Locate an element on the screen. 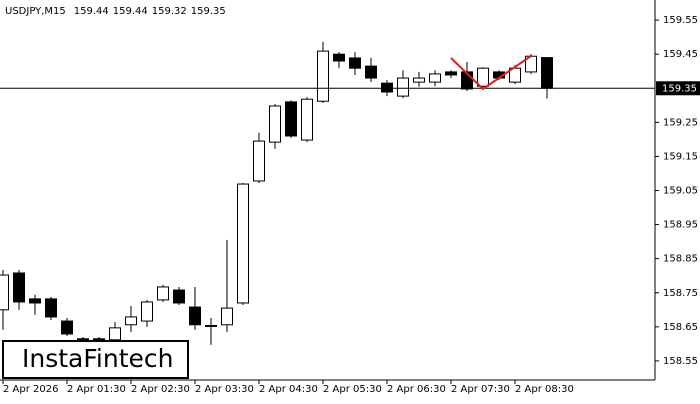 Image resolution: width=700 pixels, height=404 pixels. price-label: 159.35 is located at coordinates (679, 88).